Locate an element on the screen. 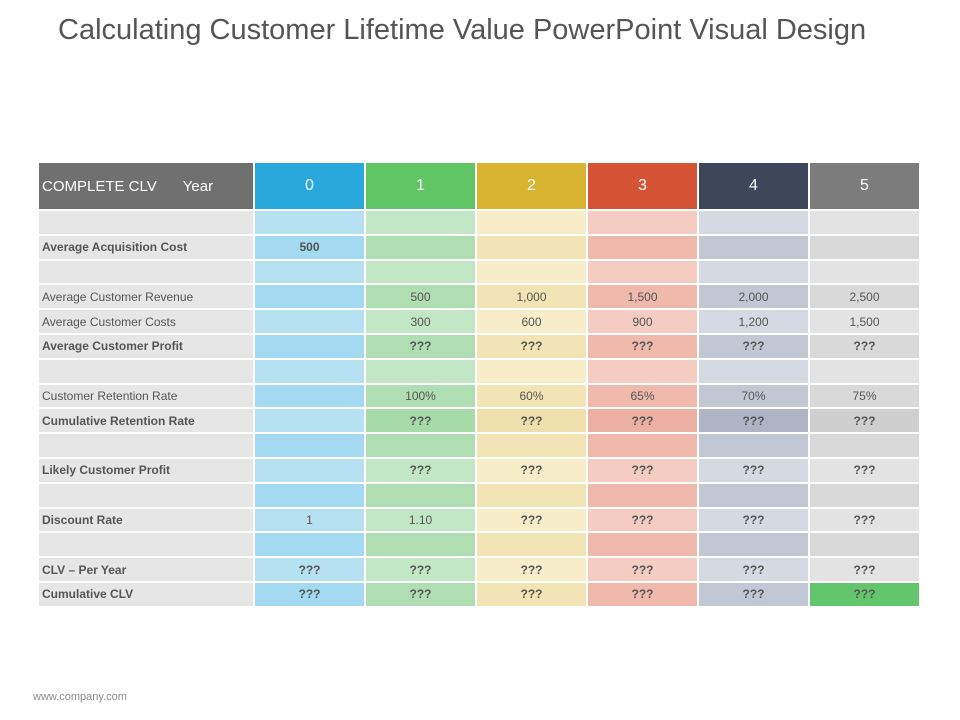 This screenshot has height=720, width=960. footer-url: www.company.com is located at coordinates (80, 697).